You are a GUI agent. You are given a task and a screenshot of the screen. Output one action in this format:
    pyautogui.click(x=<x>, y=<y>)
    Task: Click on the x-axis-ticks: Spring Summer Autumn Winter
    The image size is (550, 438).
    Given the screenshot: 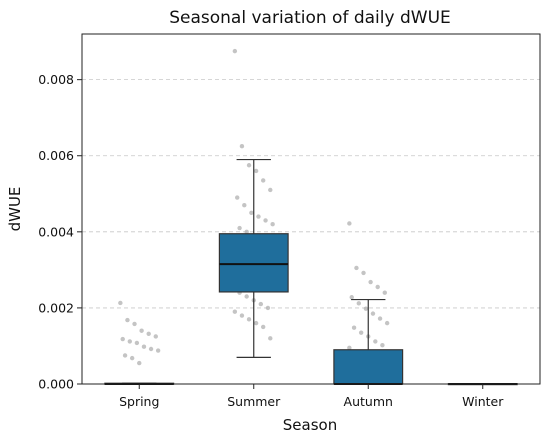 What is the action you would take?
    pyautogui.click(x=311, y=396)
    